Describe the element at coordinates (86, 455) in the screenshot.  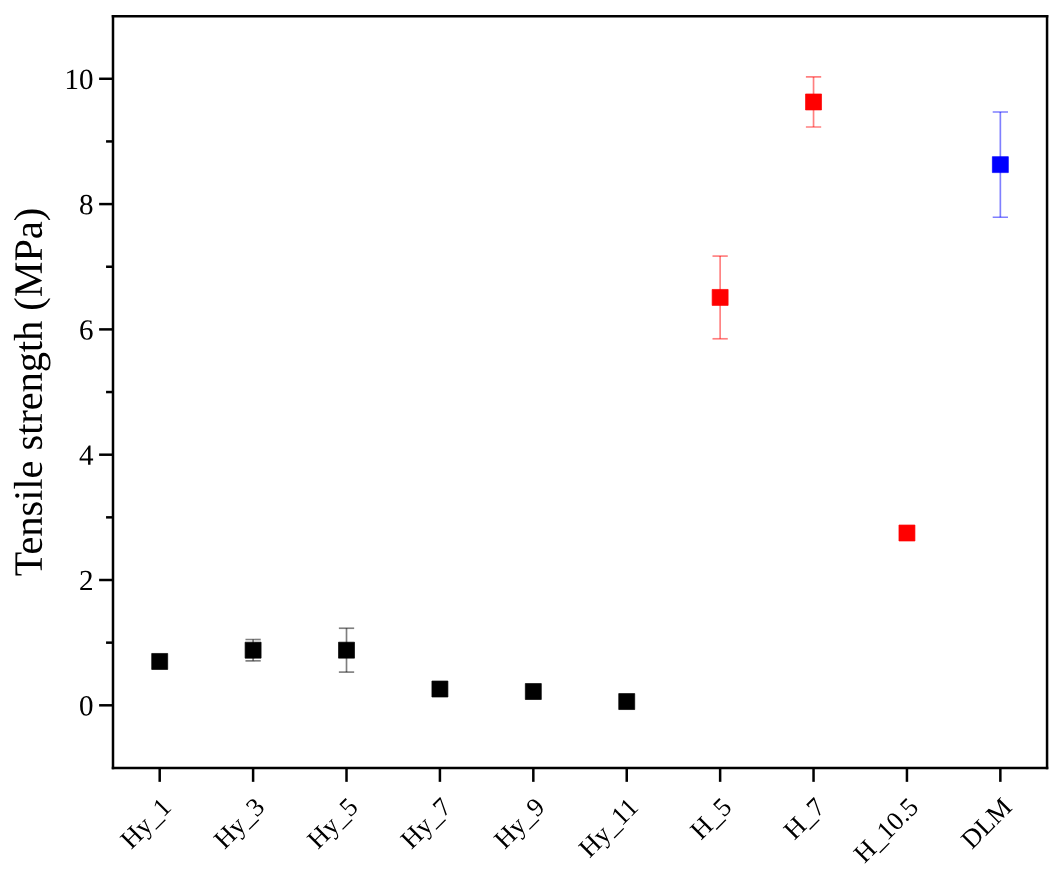
I see `y-tick-label: 4` at that location.